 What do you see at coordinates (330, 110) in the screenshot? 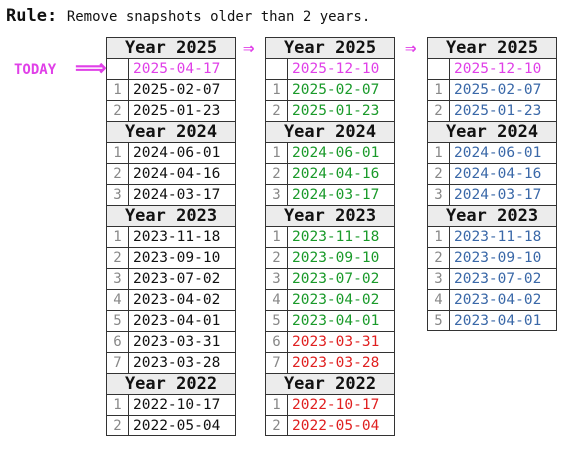
I see `snapshot-row: 2 2025-01-23` at bounding box center [330, 110].